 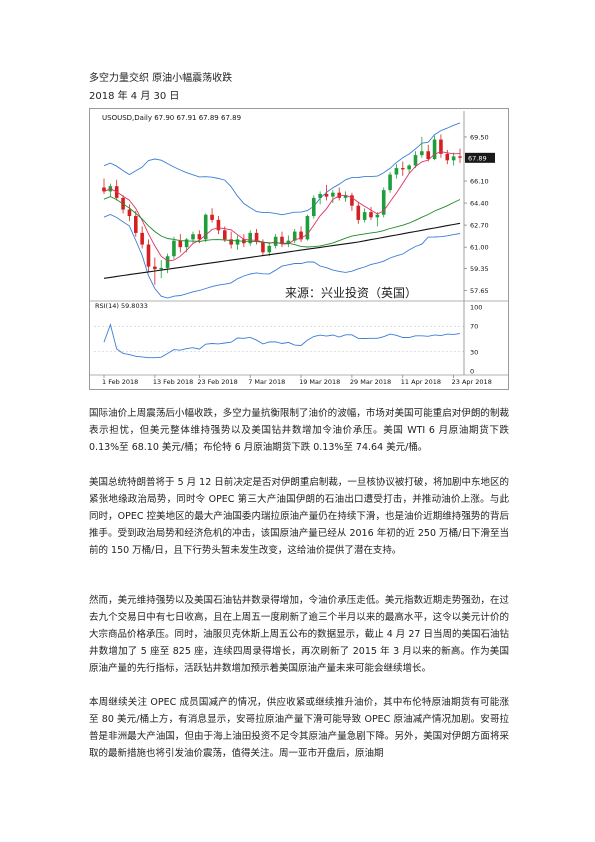 I want to click on time-tick-label: 1 Feb 2018, so click(x=120, y=382).